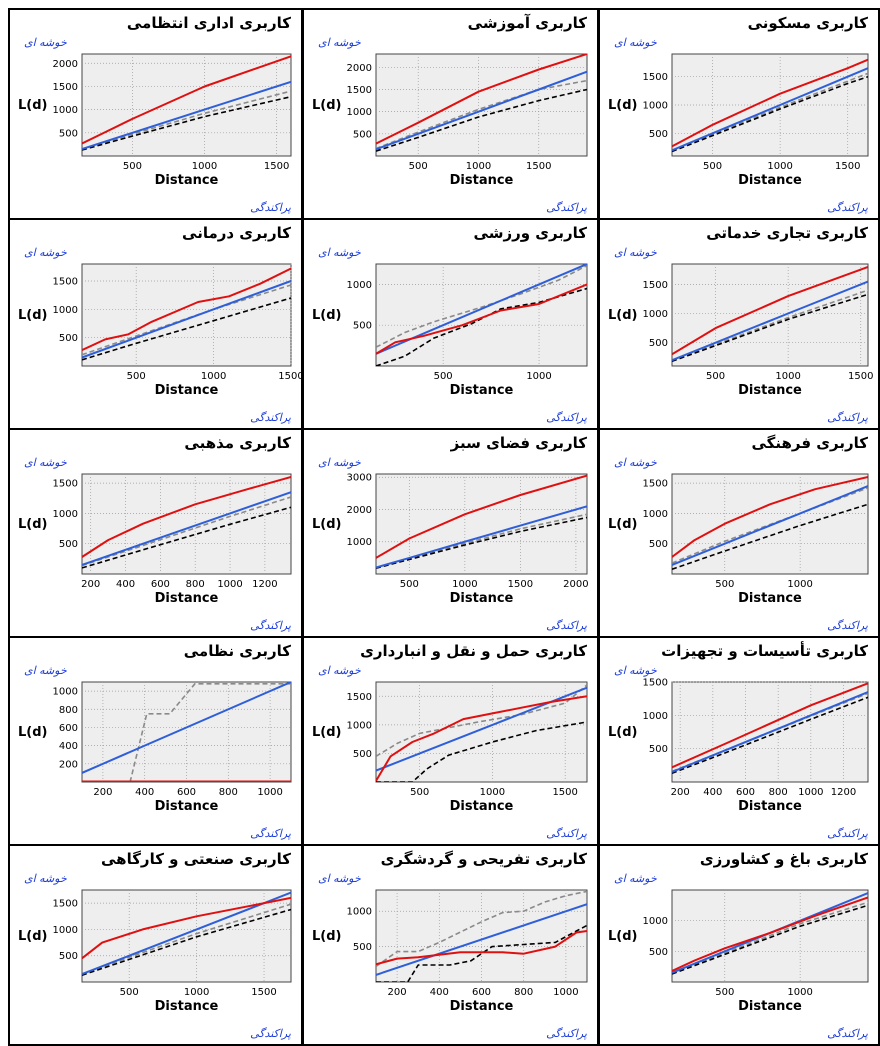  What do you see at coordinates (575, 584) in the screenshot?
I see `x-tick-label: 2000` at bounding box center [575, 584].